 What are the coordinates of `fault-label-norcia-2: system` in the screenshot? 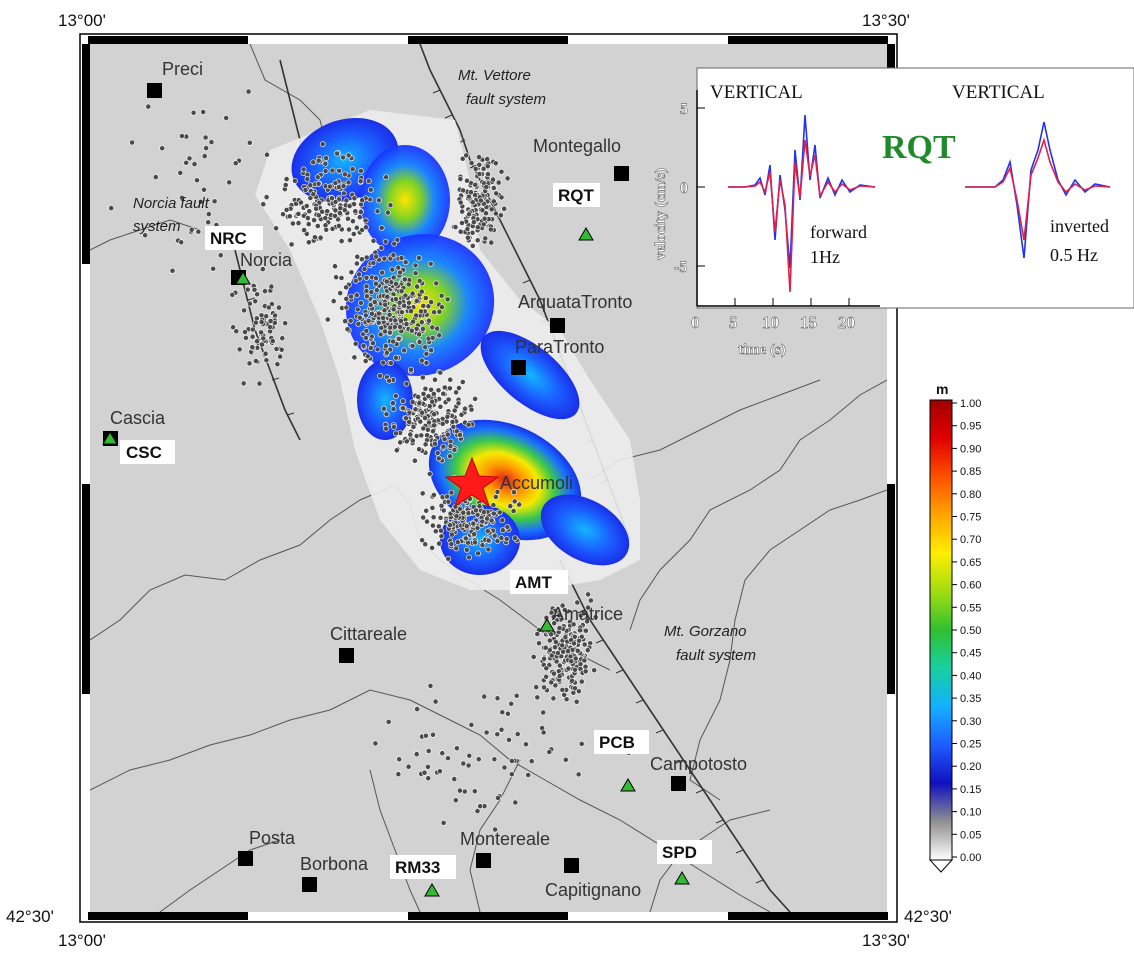 It's located at (157, 226).